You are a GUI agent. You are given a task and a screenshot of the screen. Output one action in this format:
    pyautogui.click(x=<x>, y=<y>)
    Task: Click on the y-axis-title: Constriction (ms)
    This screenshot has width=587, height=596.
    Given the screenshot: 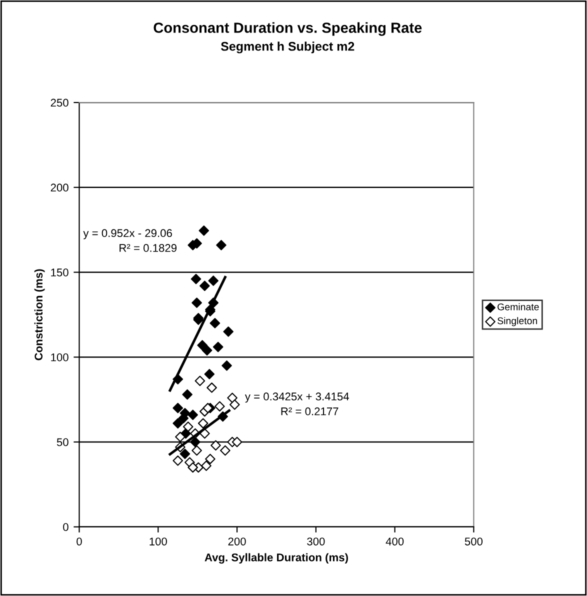 What is the action you would take?
    pyautogui.click(x=39, y=314)
    